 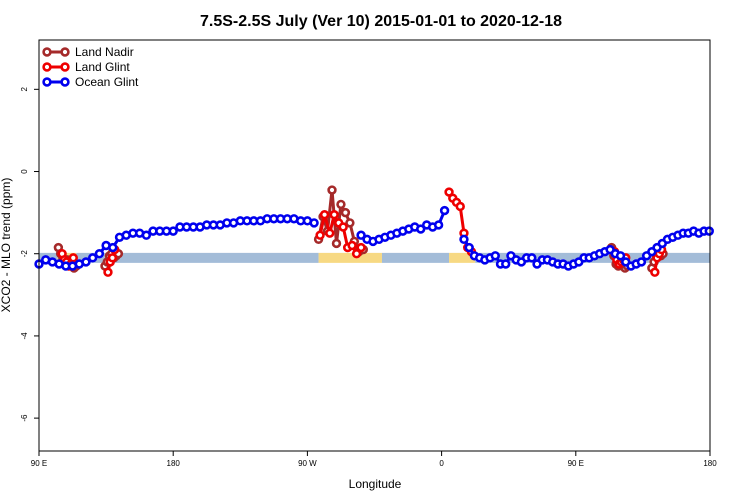 I want to click on y-axis-label: XCO2 - MLO trend (ppm), so click(x=6, y=245).